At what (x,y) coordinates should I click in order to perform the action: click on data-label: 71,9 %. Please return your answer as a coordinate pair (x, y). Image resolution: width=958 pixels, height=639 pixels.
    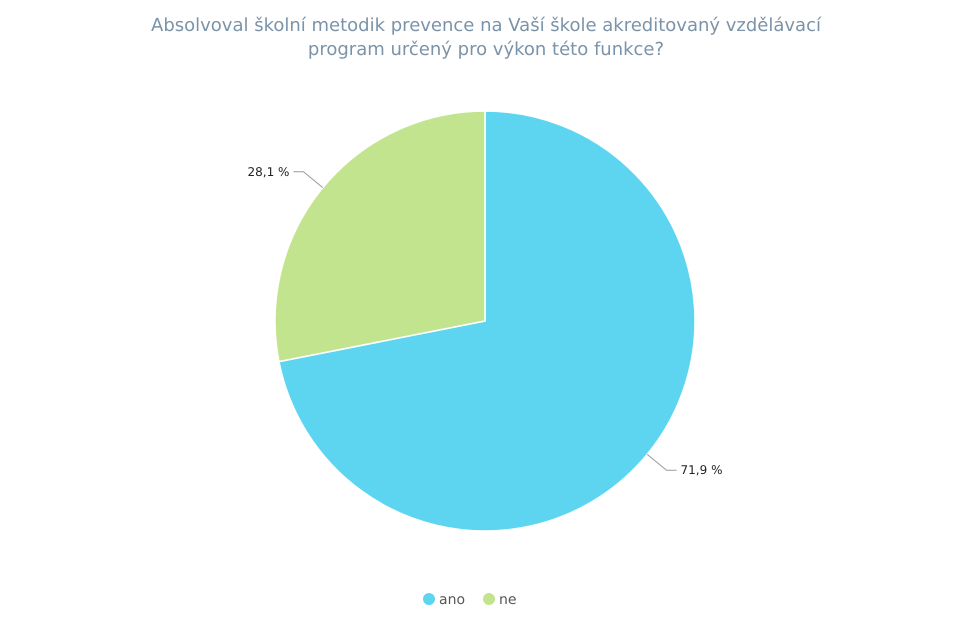
    Looking at the image, I should click on (701, 470).